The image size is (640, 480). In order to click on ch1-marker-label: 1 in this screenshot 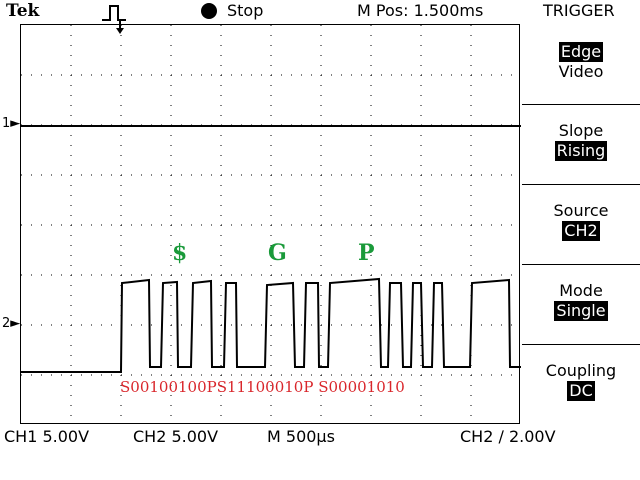, I will do `click(6, 123)`.